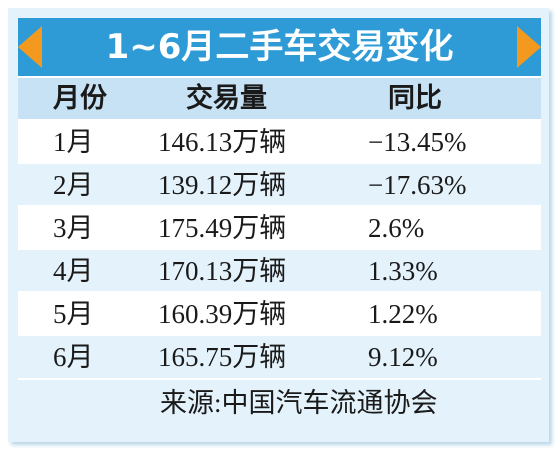  Describe the element at coordinates (222, 271) in the screenshot. I see `table-cell: 170.13万辆` at that location.